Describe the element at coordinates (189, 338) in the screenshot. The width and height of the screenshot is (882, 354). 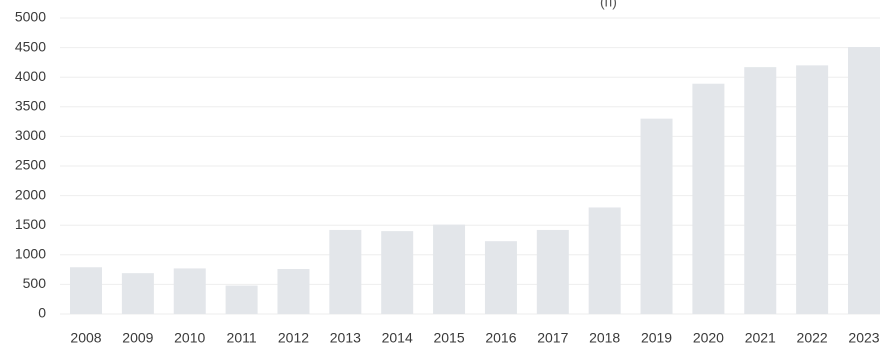
I see `x-tick-label: 2010` at that location.